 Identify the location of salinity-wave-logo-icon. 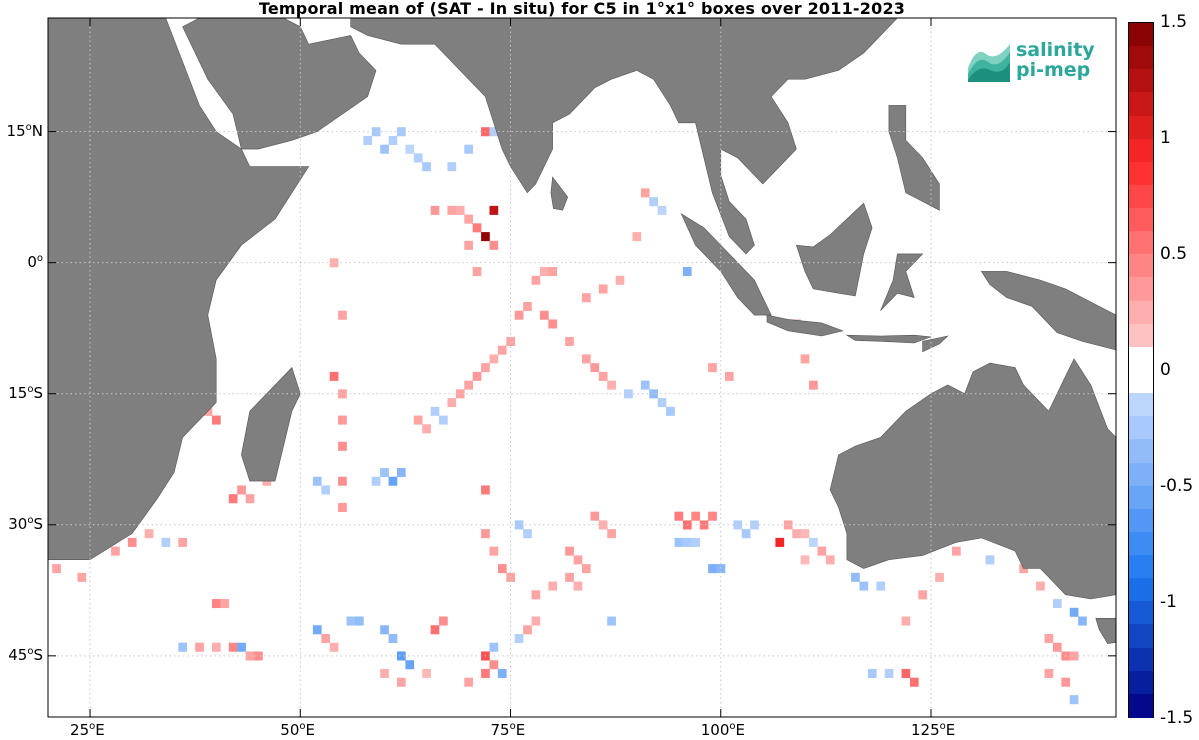
(989, 63).